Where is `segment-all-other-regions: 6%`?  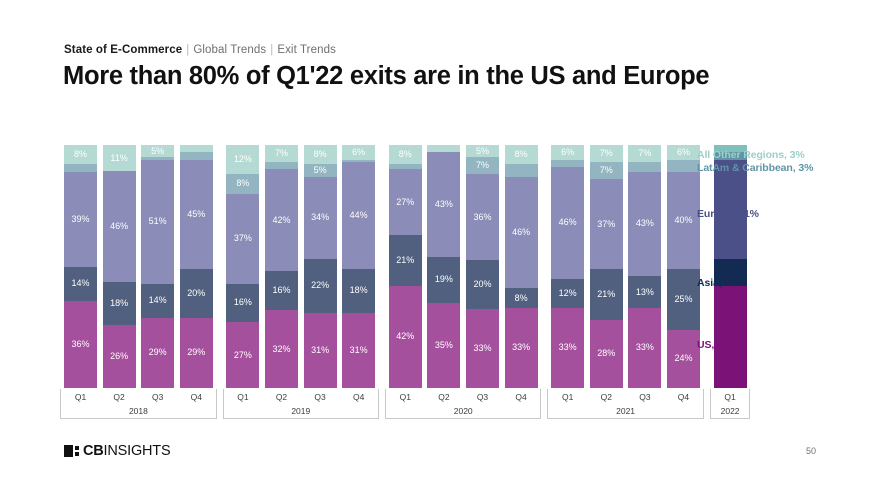
segment-all-other-regions: 6% is located at coordinates (359, 152).